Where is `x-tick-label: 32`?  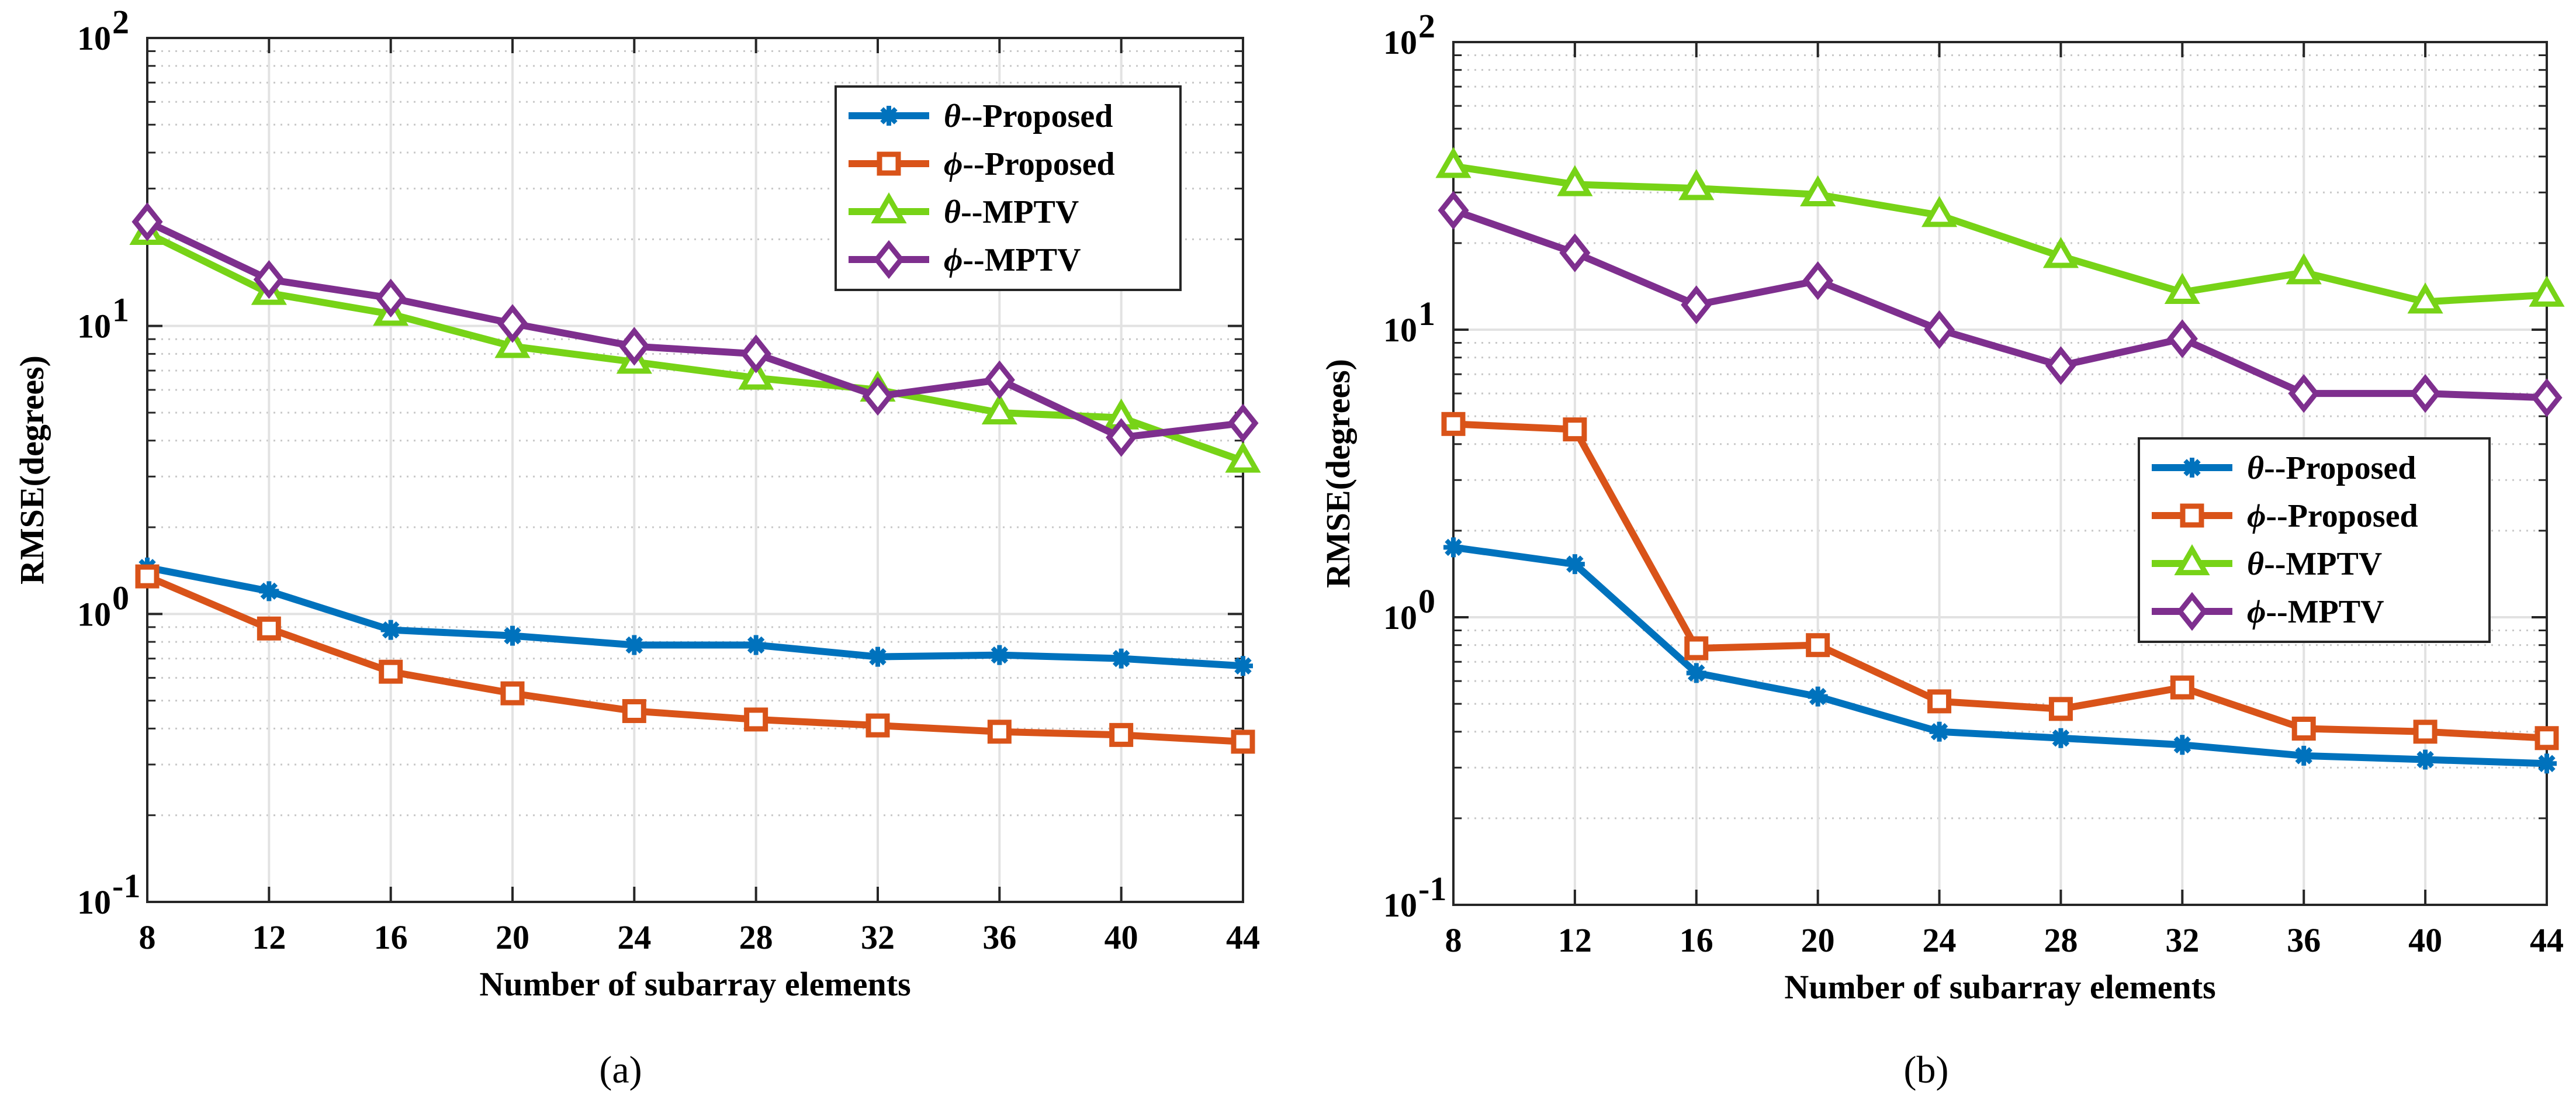
x-tick-label: 32 is located at coordinates (2182, 940).